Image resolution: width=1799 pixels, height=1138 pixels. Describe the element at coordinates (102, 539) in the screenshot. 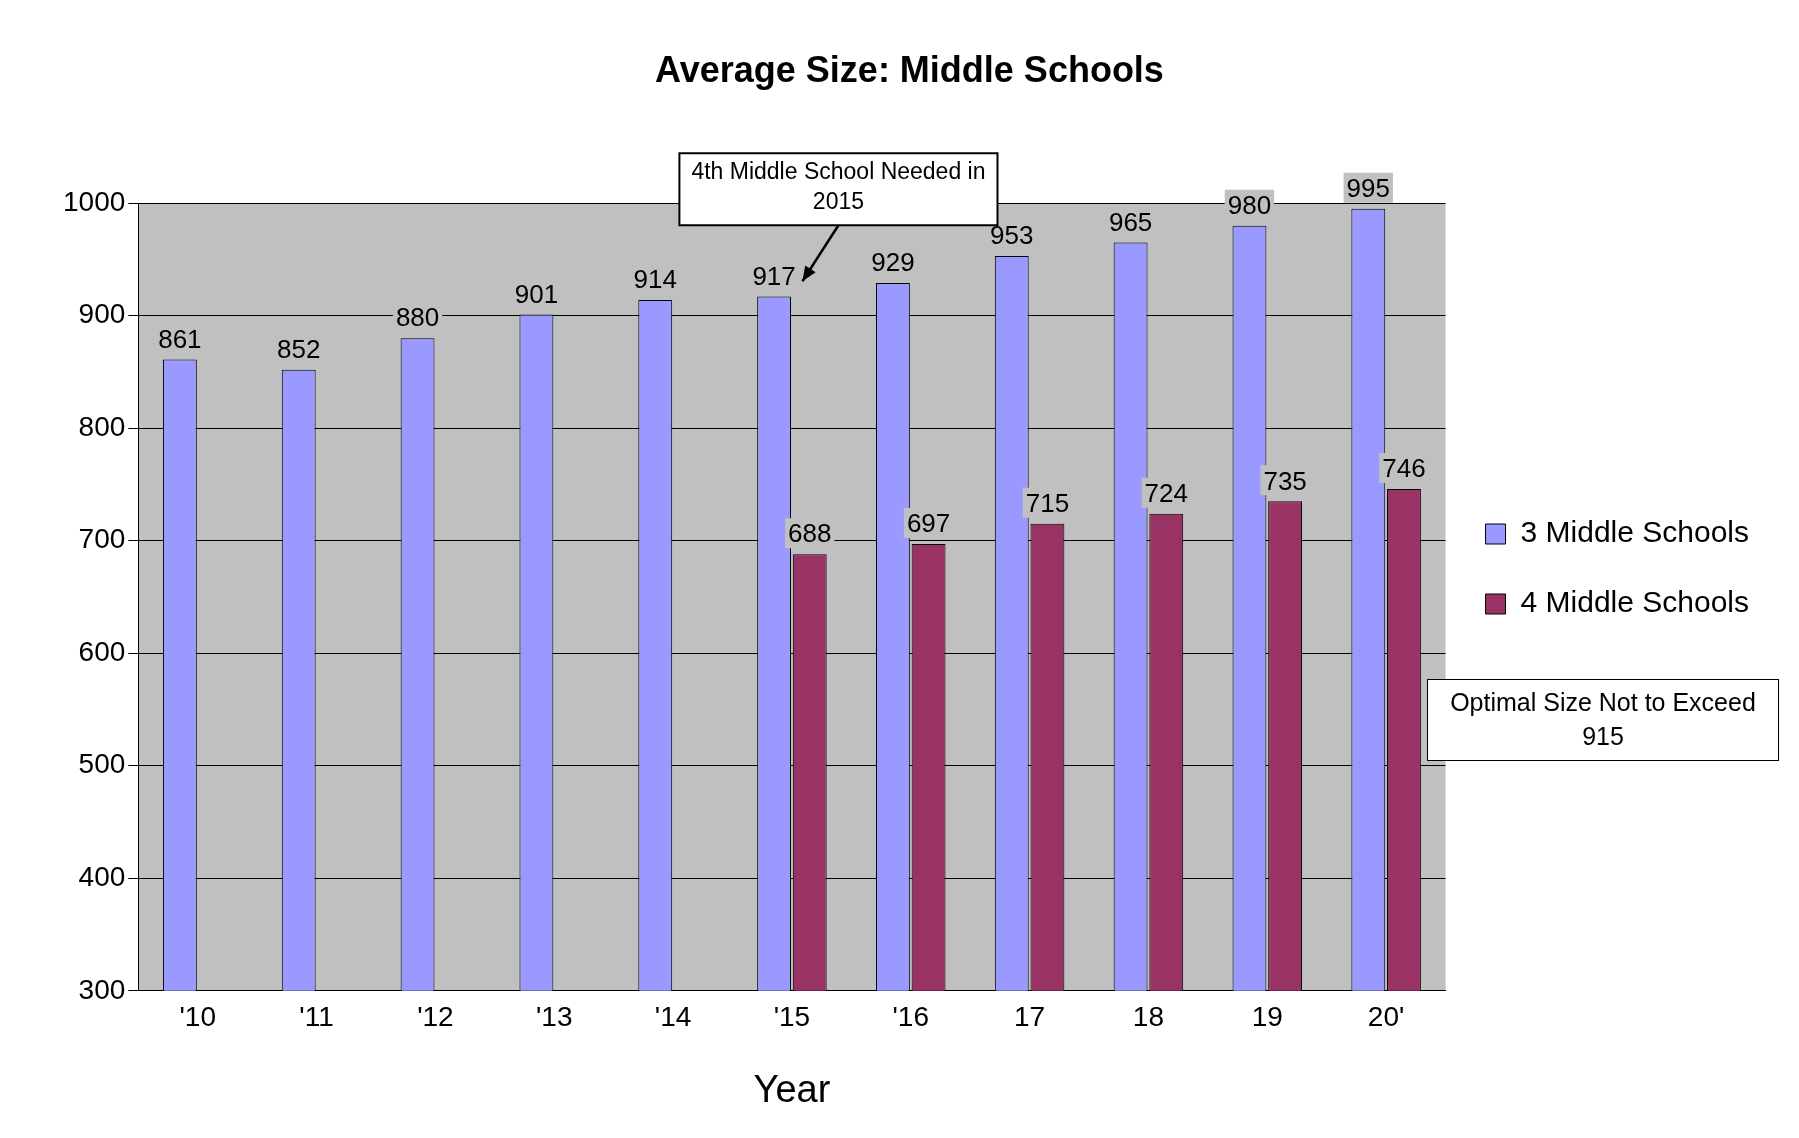

I see `y-tick-label: 700` at that location.